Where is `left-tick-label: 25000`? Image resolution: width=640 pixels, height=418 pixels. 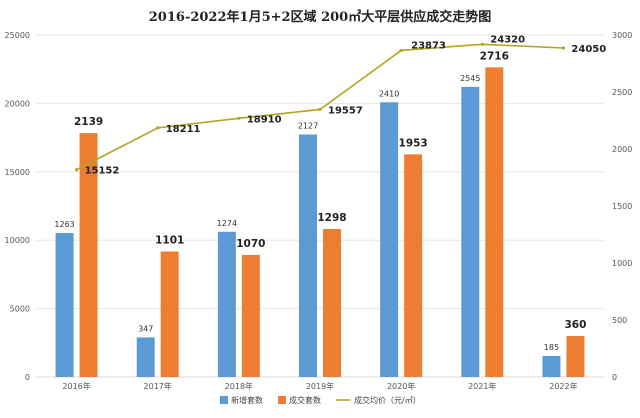
left-tick-label: 25000 is located at coordinates (17, 35).